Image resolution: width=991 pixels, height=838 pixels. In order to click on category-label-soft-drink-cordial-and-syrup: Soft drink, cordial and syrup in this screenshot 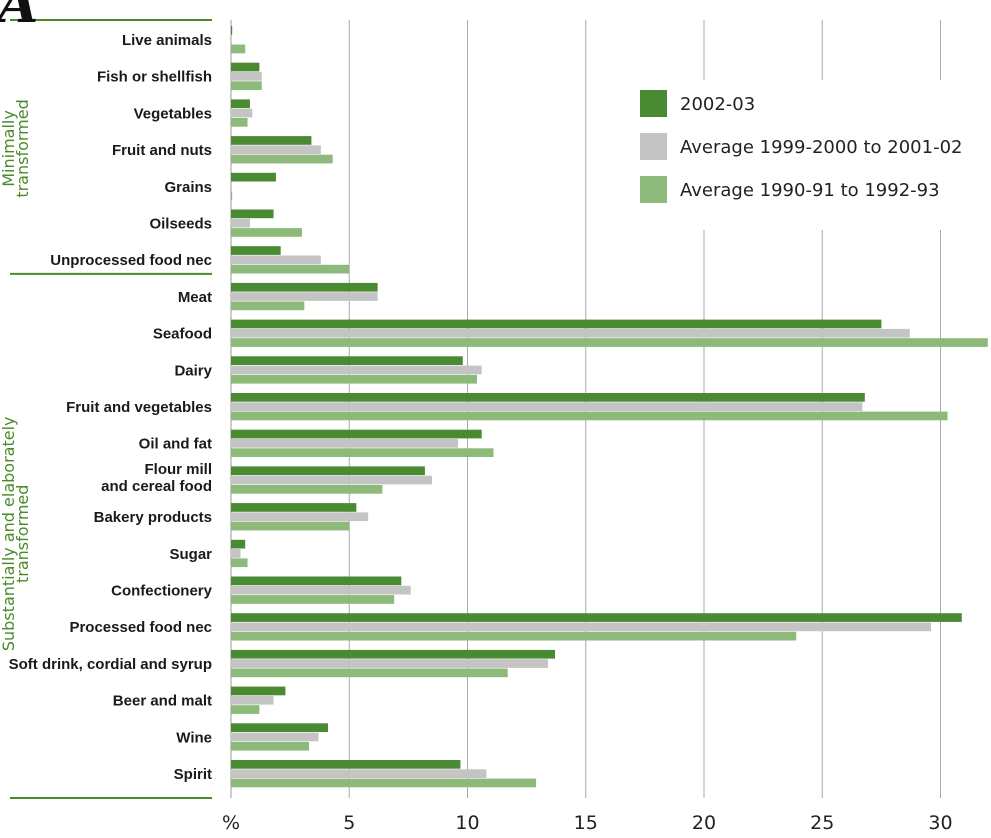, I will do `click(110, 664)`.